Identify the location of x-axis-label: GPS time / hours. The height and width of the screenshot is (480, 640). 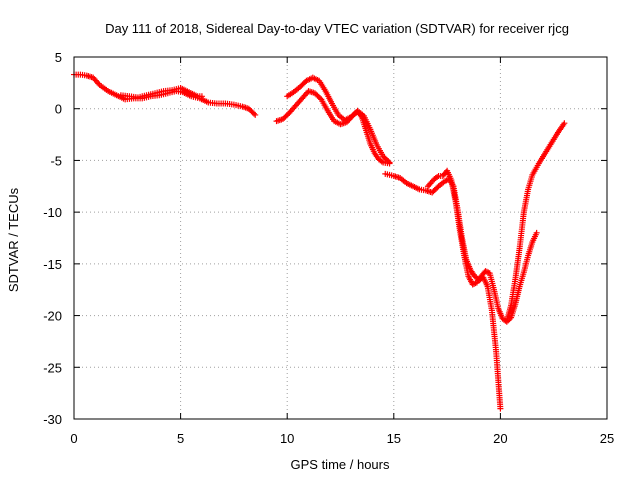
(340, 464).